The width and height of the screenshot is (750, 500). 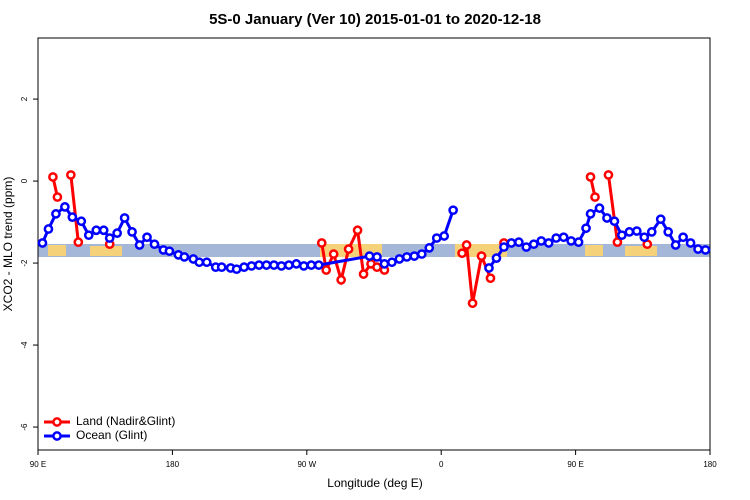 What do you see at coordinates (374, 483) in the screenshot?
I see `x-axis-title: Longitude (deg E)` at bounding box center [374, 483].